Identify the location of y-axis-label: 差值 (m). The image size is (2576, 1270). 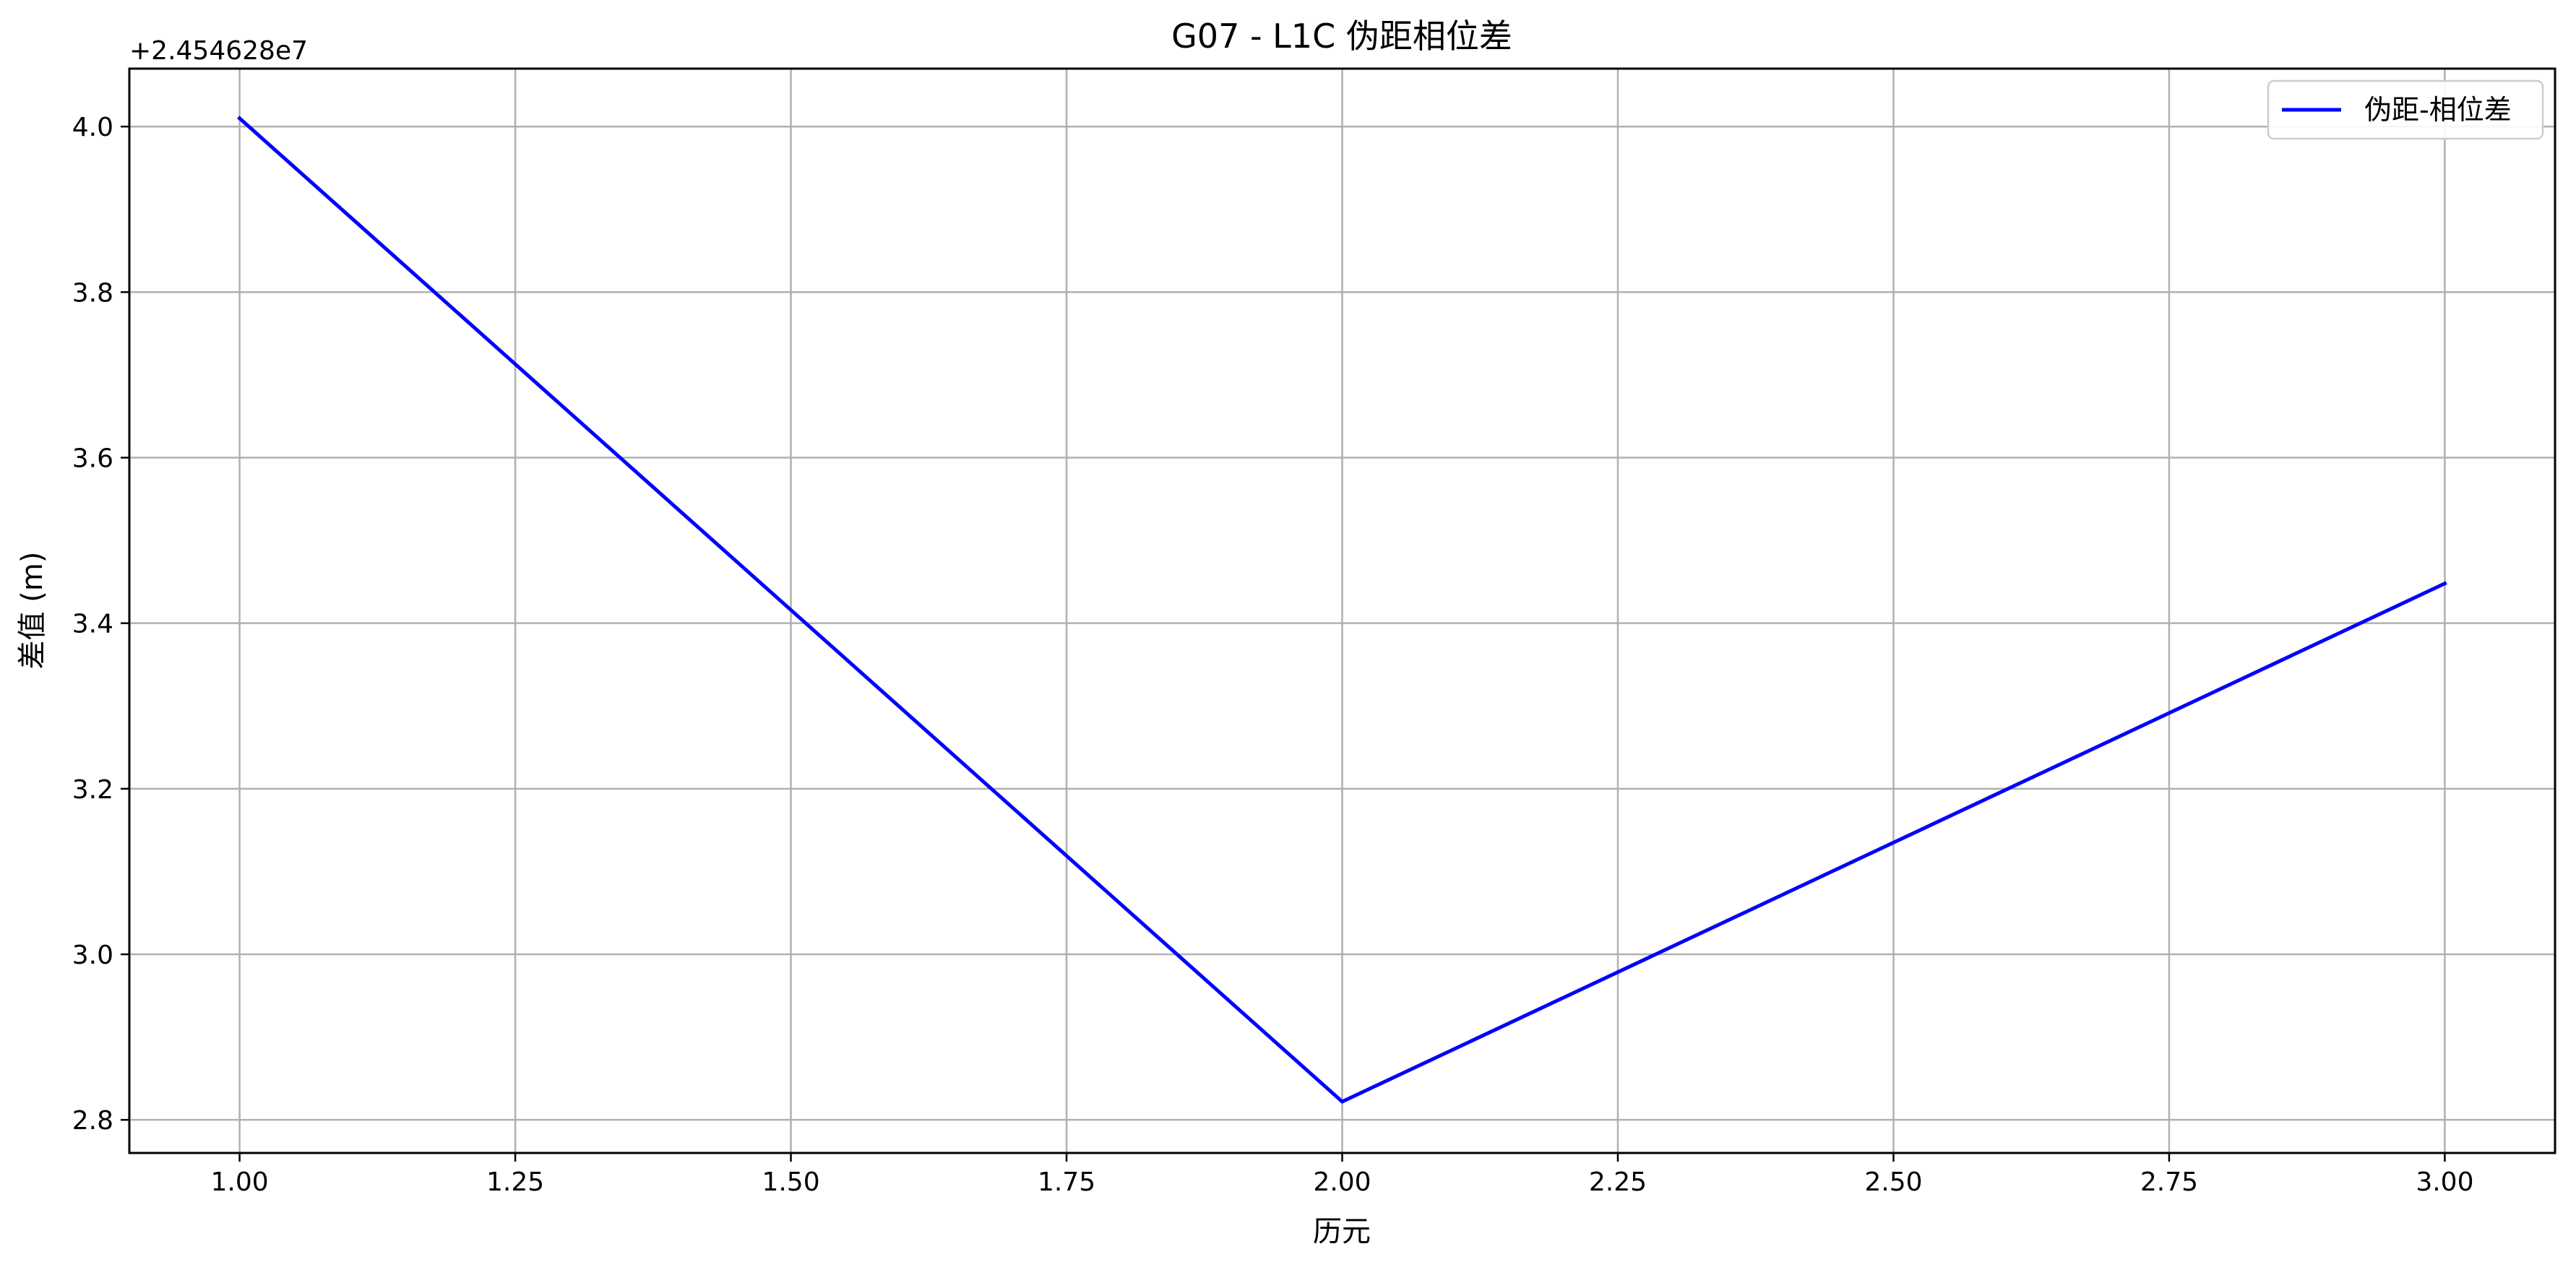
(32, 611).